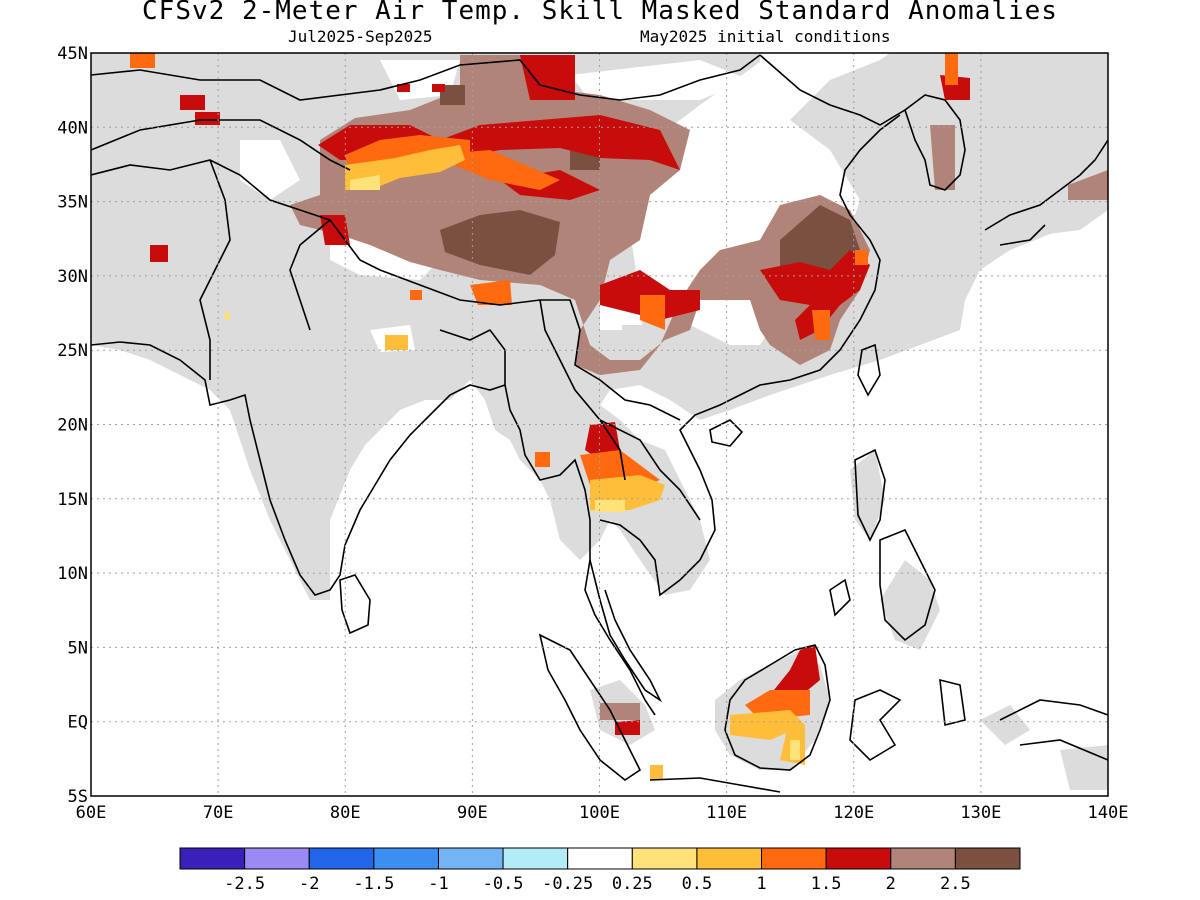 This screenshot has width=1200, height=900. What do you see at coordinates (891, 884) in the screenshot?
I see `colorbar-label: 2` at bounding box center [891, 884].